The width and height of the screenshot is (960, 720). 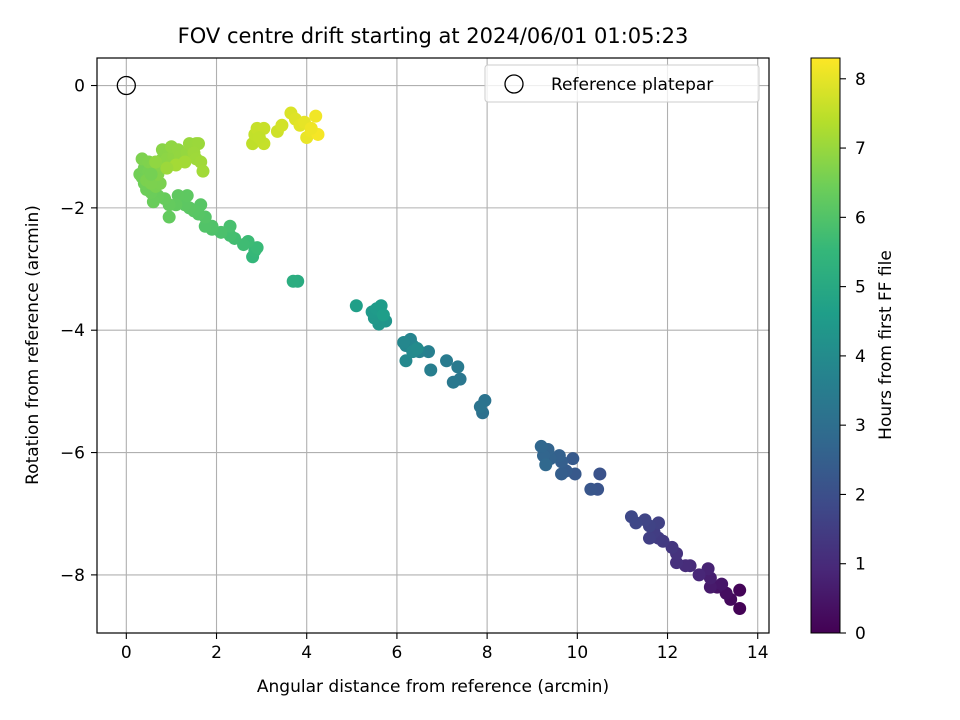 What do you see at coordinates (514, 84) in the screenshot?
I see `legend-marker-open-circle` at bounding box center [514, 84].